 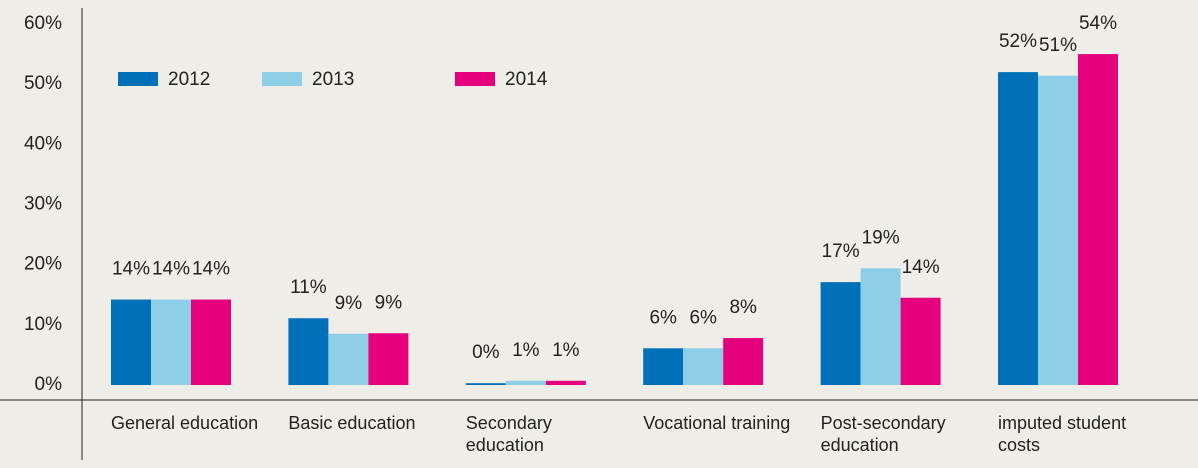 I want to click on x-tick-label: Basic education, so click(x=352, y=423).